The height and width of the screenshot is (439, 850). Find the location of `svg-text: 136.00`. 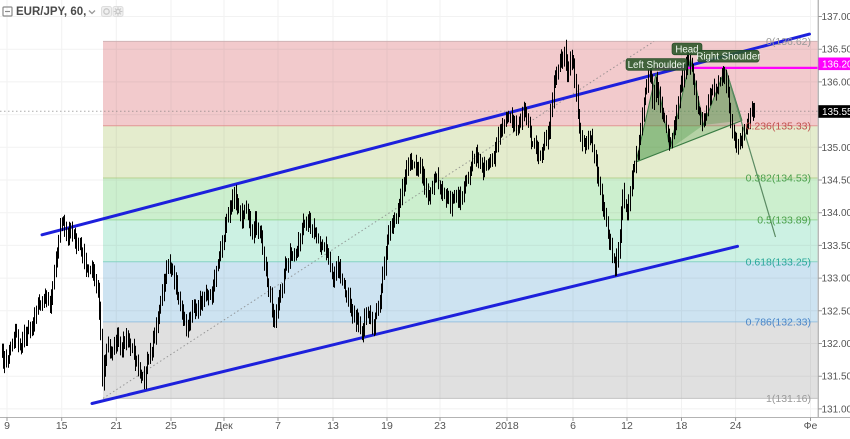

svg-text: 136.00 is located at coordinates (836, 82).